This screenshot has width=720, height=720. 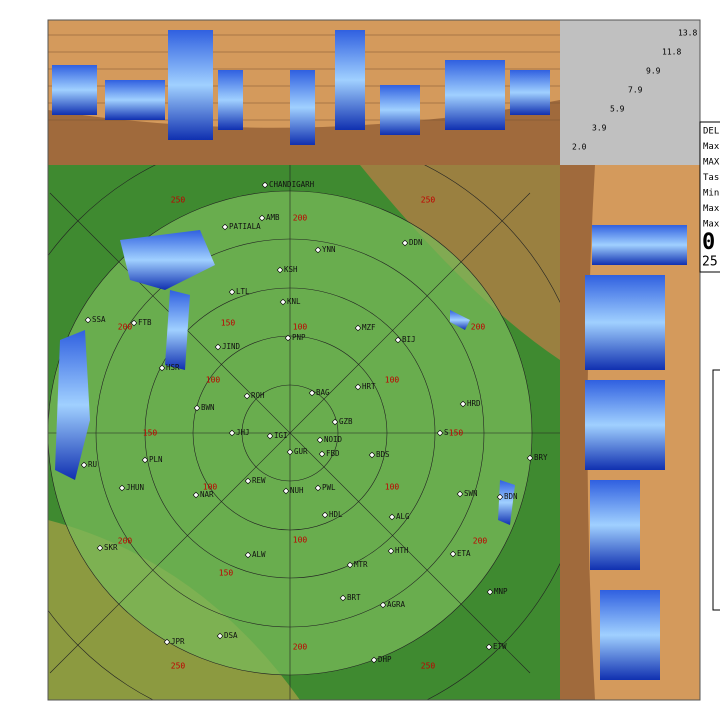 I want to click on height-label: 13.8, so click(x=687, y=33).